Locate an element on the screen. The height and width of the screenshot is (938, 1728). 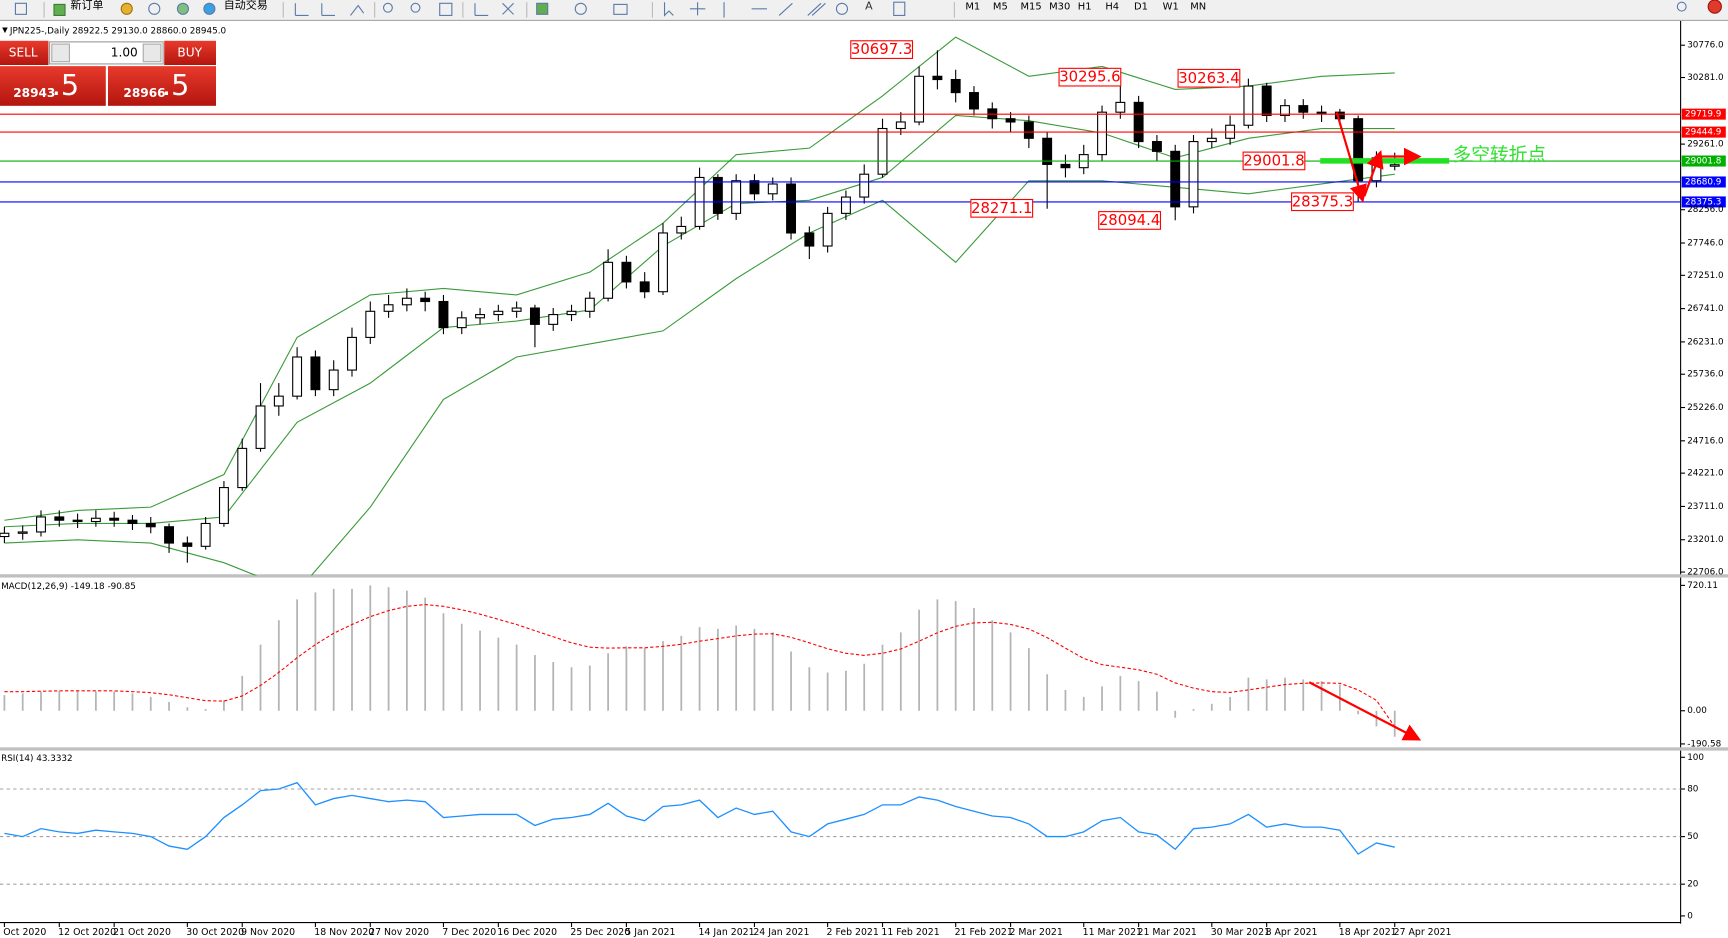
annotation-note: 多空转折点 is located at coordinates (1499, 155).